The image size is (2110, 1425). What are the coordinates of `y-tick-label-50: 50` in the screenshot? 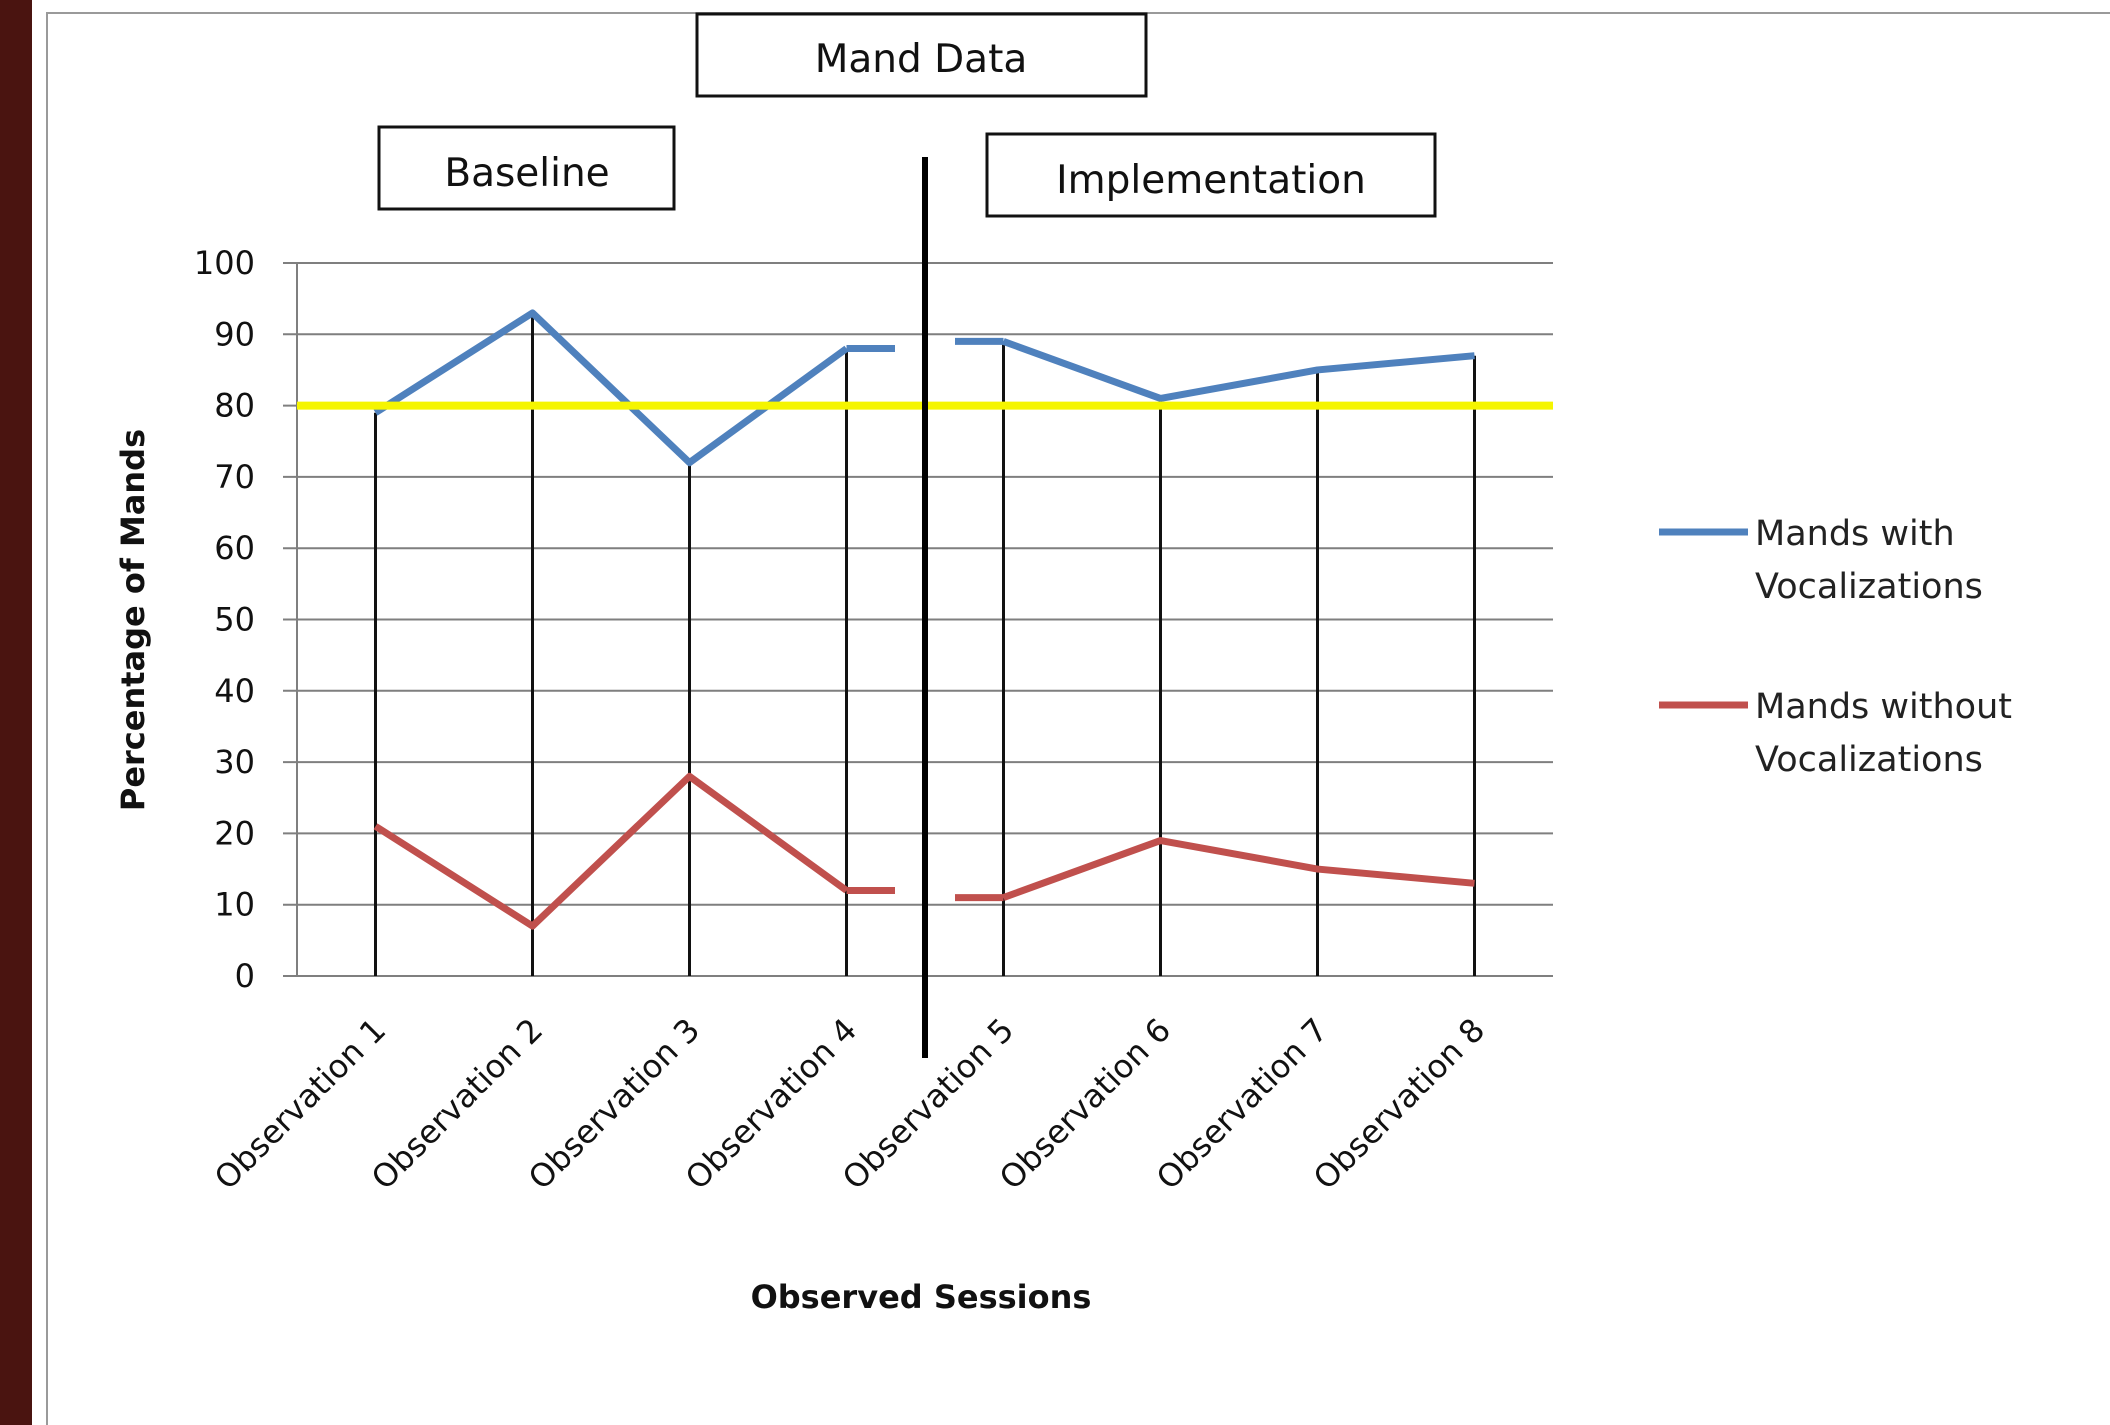 It's located at (234, 620).